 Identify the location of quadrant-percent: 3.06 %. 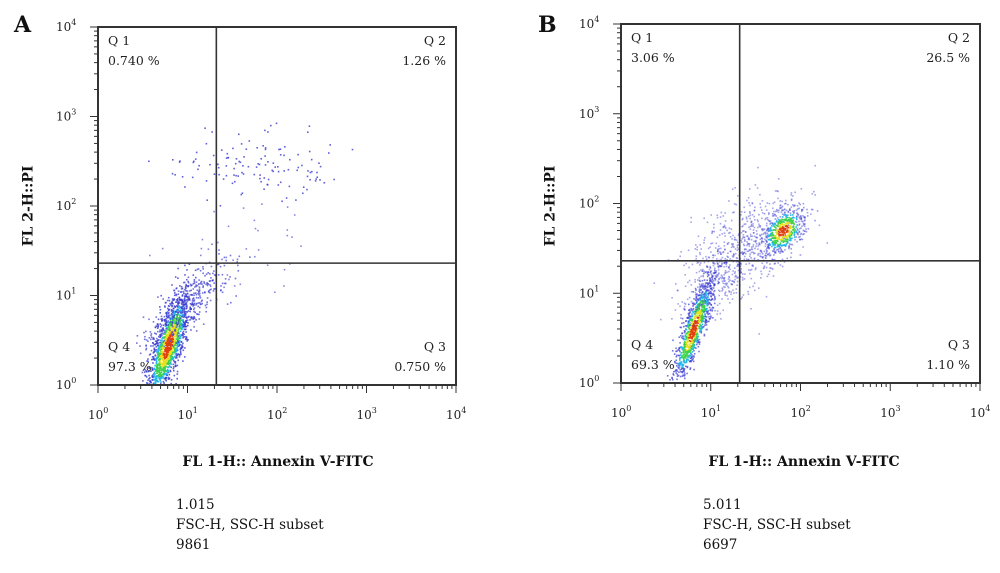
(653, 57).